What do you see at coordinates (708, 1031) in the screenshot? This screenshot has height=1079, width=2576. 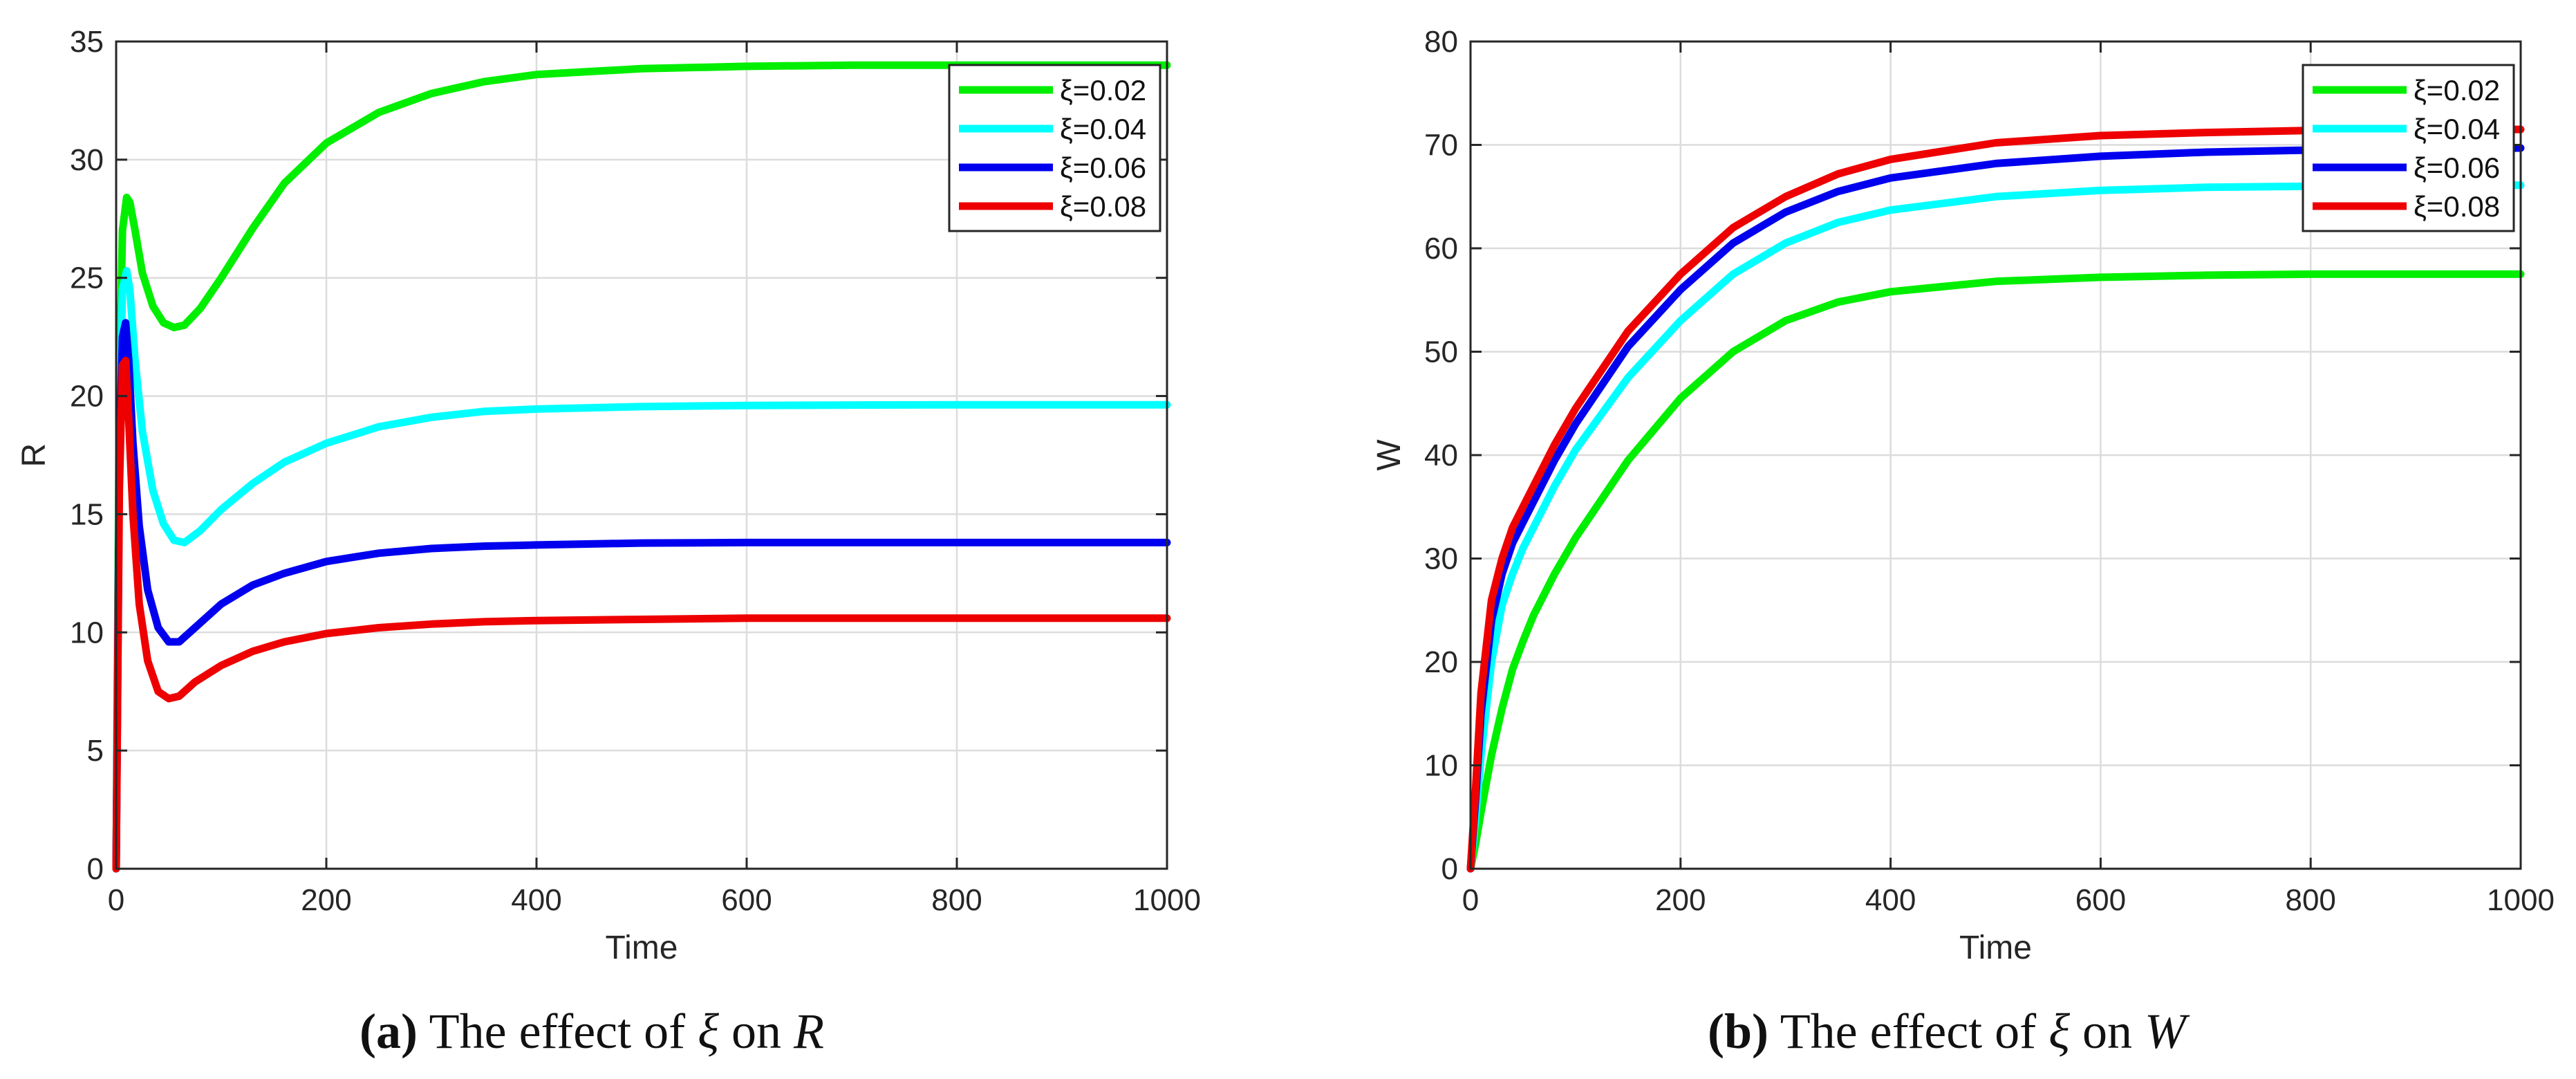 I see `caption-a-symbol: ξ` at bounding box center [708, 1031].